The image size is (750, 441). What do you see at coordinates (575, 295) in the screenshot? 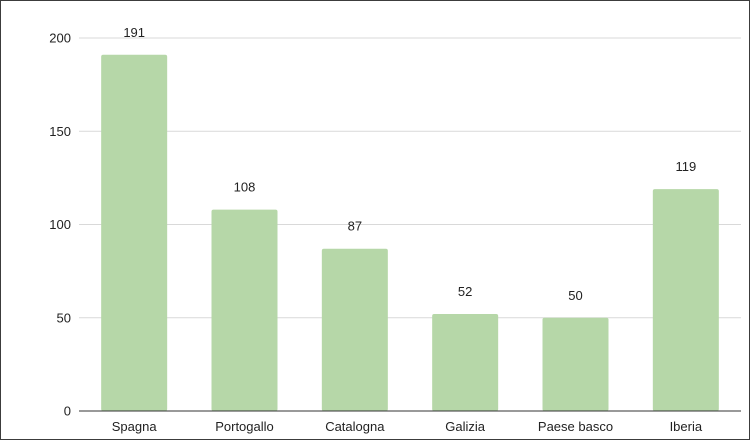
I see `data-label: 50` at bounding box center [575, 295].